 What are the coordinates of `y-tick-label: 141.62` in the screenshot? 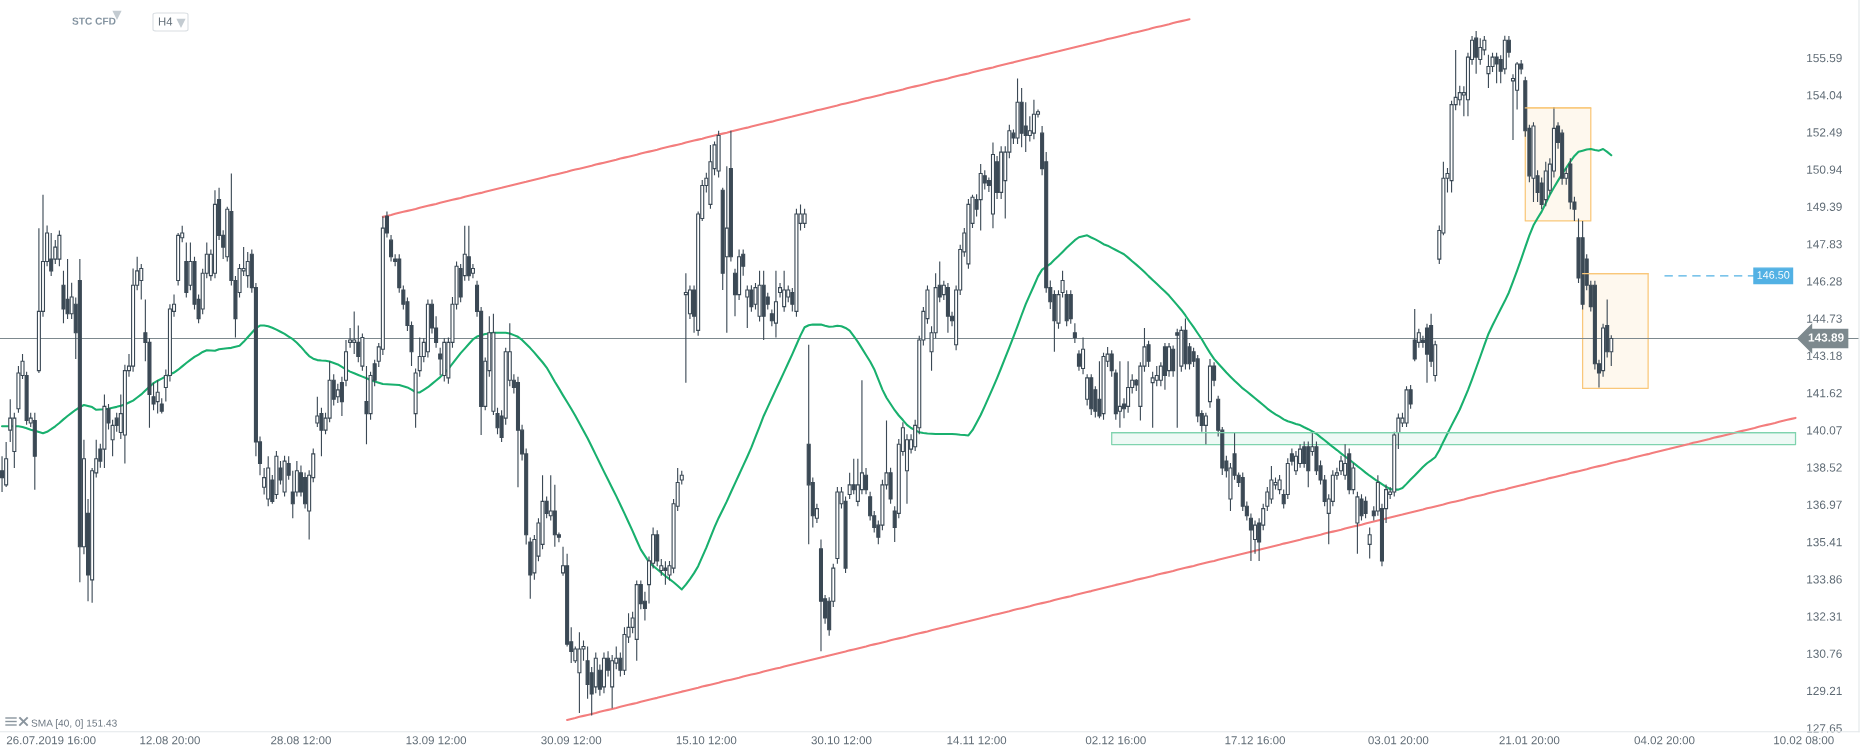 It's located at (1824, 393).